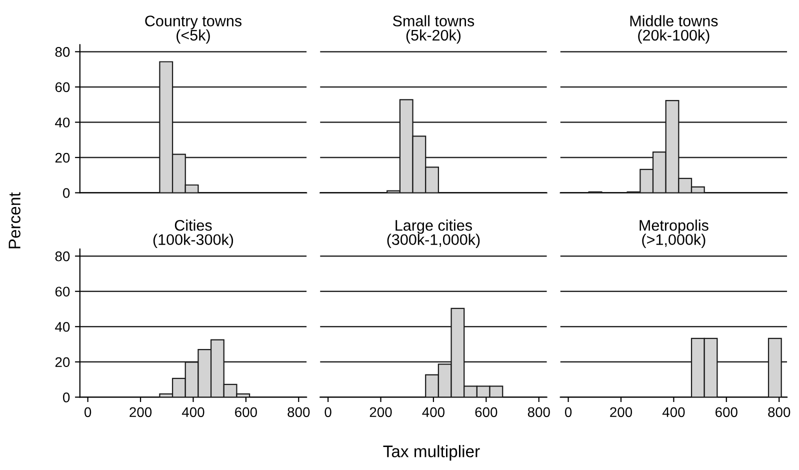  I want to click on y-axis-title: Percent, so click(14, 220).